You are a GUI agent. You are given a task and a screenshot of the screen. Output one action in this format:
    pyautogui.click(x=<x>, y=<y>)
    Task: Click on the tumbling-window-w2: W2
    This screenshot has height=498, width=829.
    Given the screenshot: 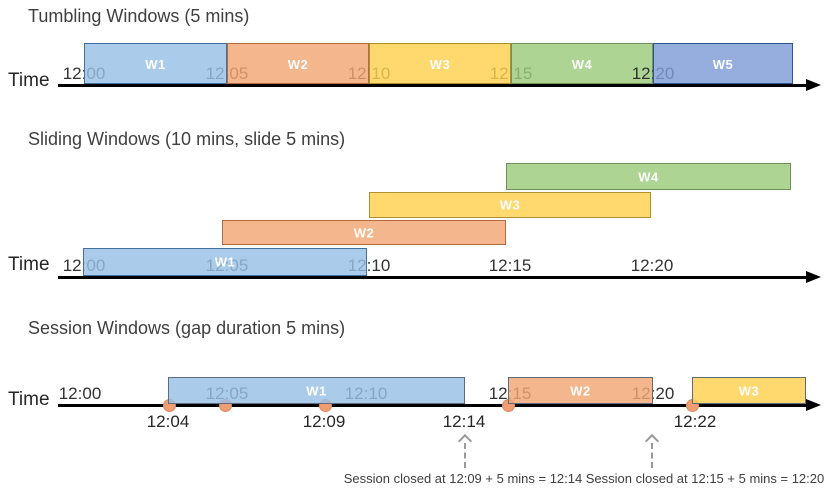 What is the action you would take?
    pyautogui.click(x=298, y=63)
    